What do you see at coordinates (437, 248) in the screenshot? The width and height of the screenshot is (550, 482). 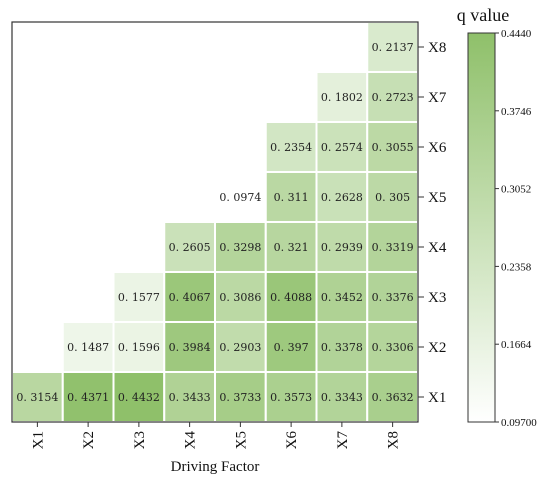 I see `y-tick-label: X4` at bounding box center [437, 248].